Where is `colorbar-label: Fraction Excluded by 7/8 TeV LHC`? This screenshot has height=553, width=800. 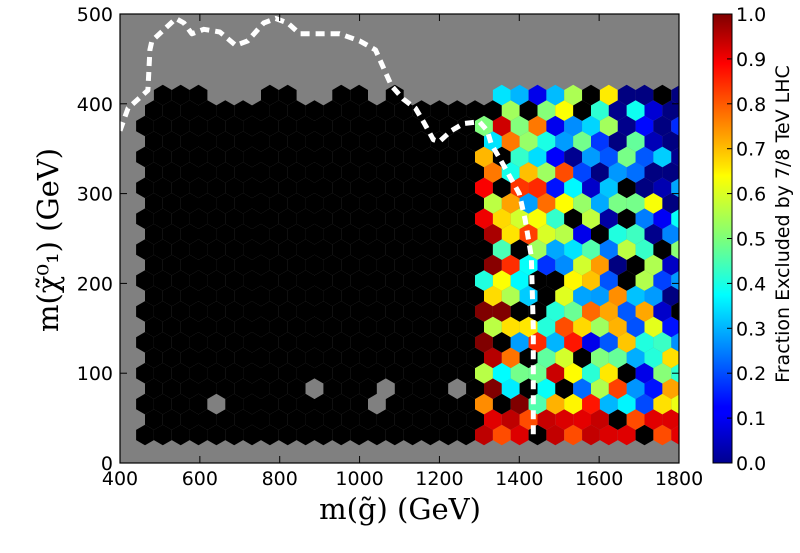
colorbar-label: Fraction Excluded by 7/8 TeV LHC is located at coordinates (783, 224).